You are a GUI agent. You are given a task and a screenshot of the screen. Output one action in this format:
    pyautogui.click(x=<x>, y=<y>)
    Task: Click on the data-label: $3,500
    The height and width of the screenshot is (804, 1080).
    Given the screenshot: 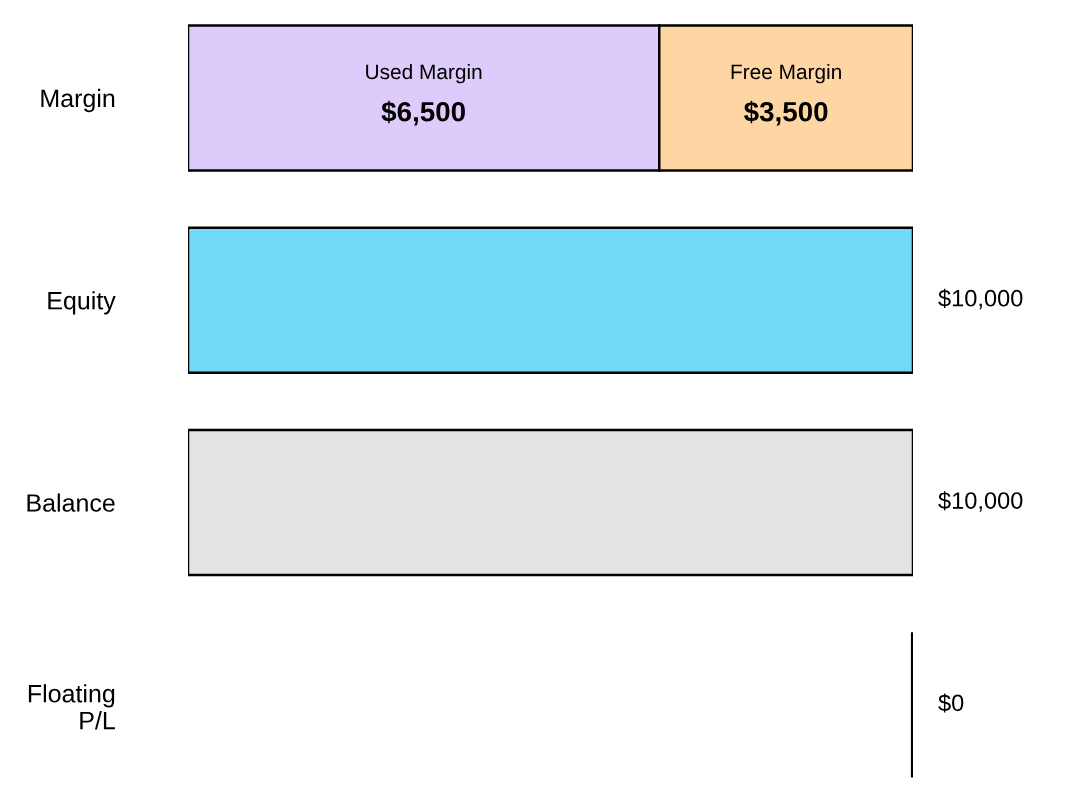 What is the action you would take?
    pyautogui.click(x=786, y=113)
    